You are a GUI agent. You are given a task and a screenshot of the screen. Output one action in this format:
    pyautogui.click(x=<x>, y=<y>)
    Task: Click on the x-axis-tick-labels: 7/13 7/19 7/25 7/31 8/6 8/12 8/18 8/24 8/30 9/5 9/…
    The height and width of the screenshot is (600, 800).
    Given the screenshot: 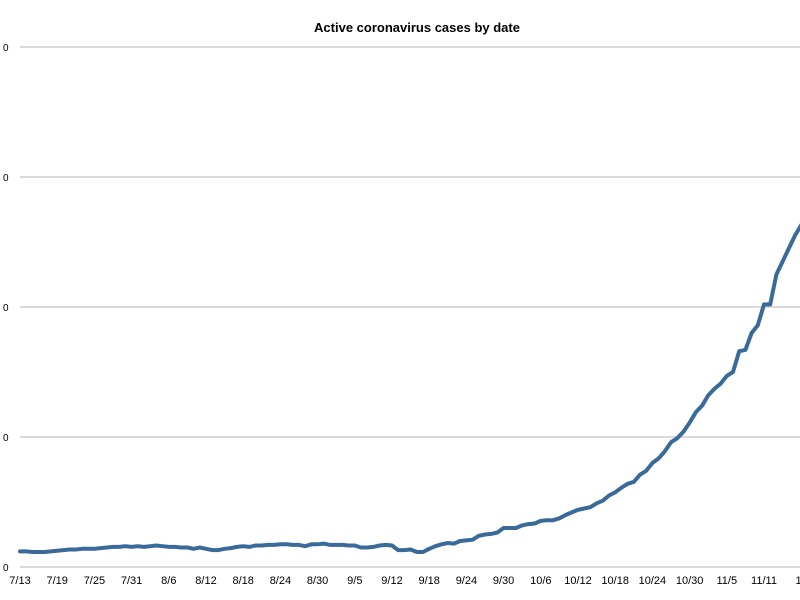 What is the action you would take?
    pyautogui.click(x=404, y=581)
    